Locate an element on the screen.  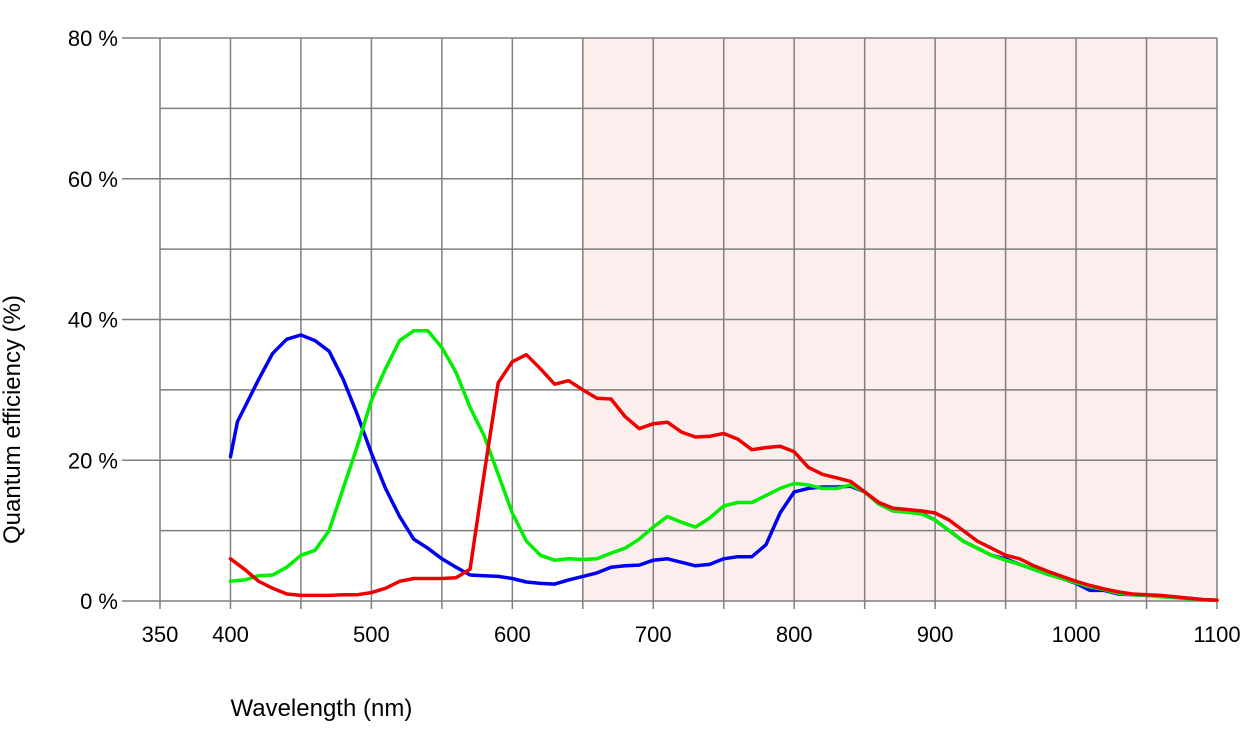
x-tick-label: 800 is located at coordinates (794, 634).